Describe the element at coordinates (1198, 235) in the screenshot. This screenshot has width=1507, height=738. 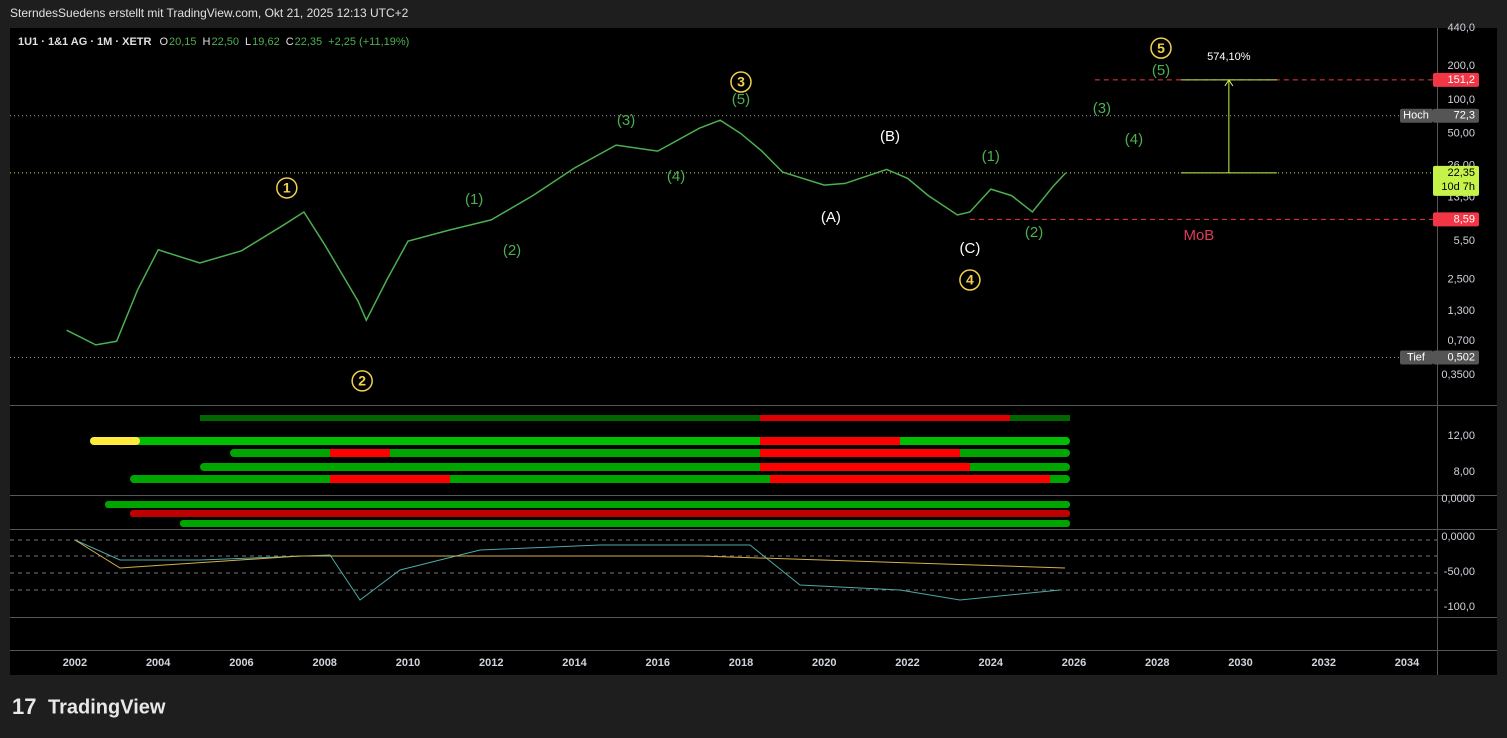
I see `wave-label: MoB` at that location.